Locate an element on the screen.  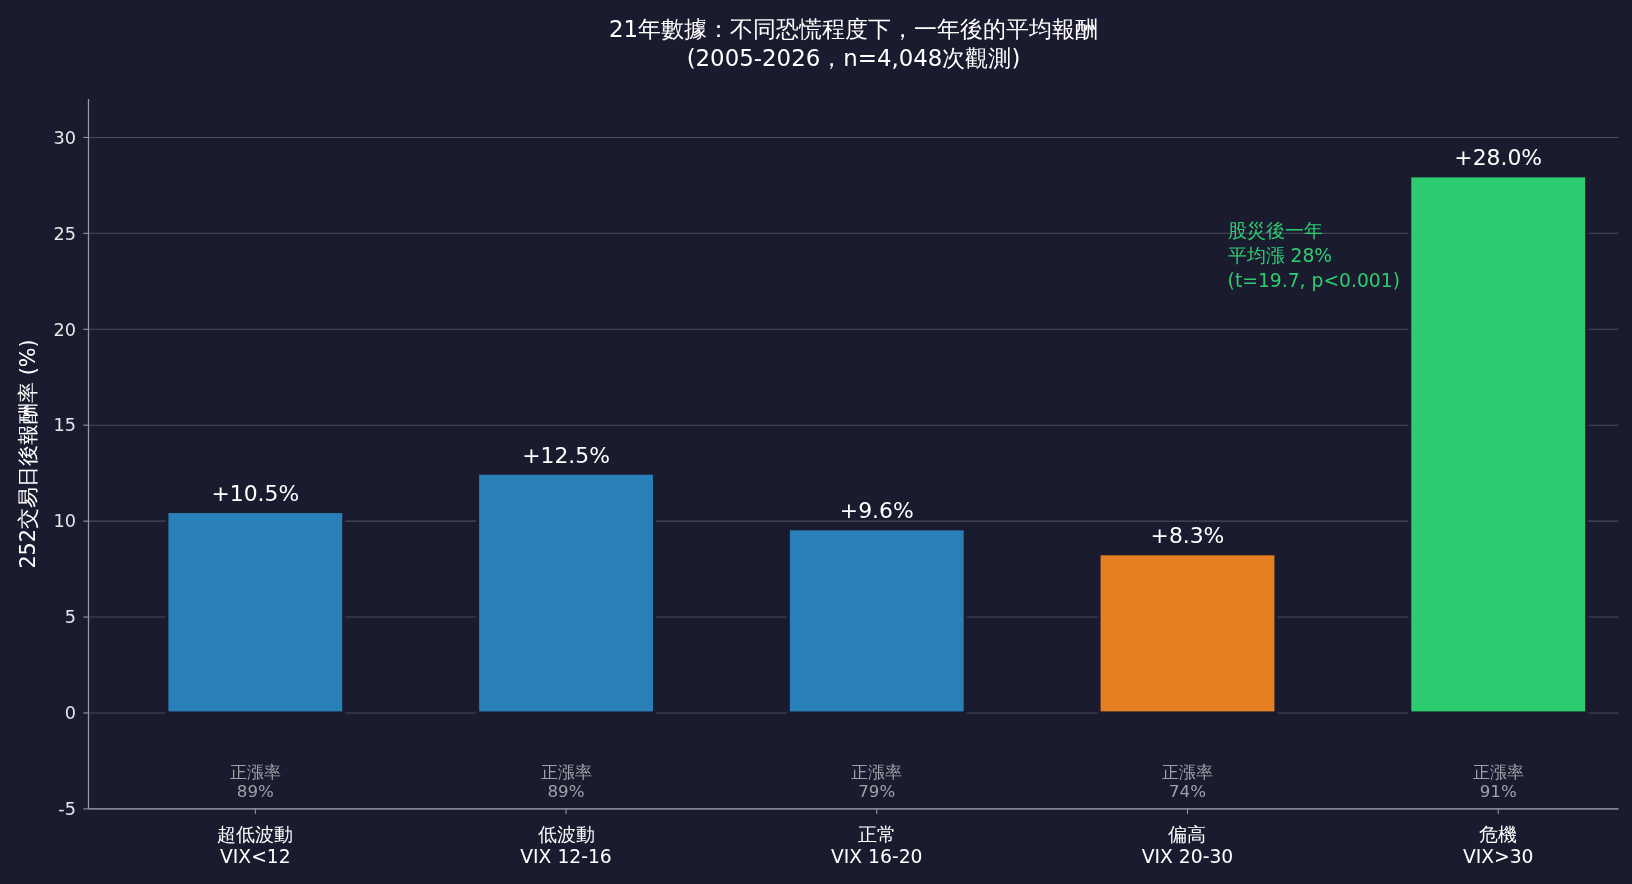
x-tick-label: 超低波動 VIX<12 is located at coordinates (255, 846).